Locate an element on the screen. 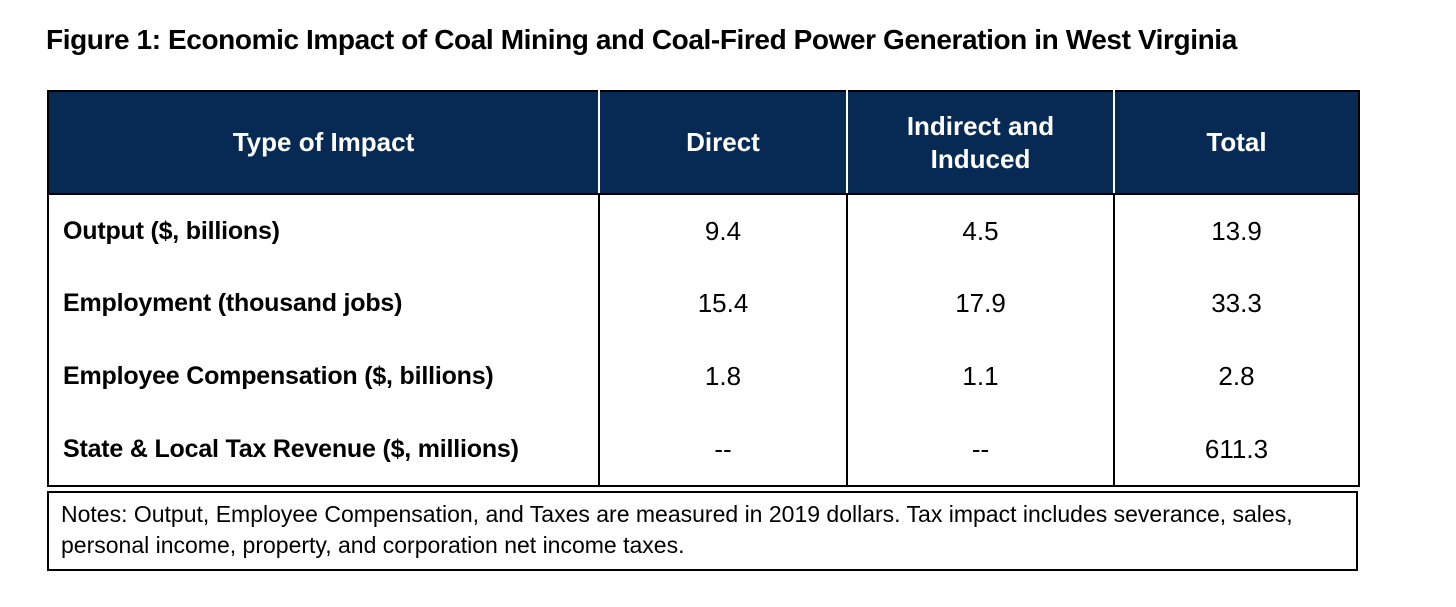 Image resolution: width=1456 pixels, height=607 pixels. cell-employee-compensation-total: 2.8 is located at coordinates (1236, 376).